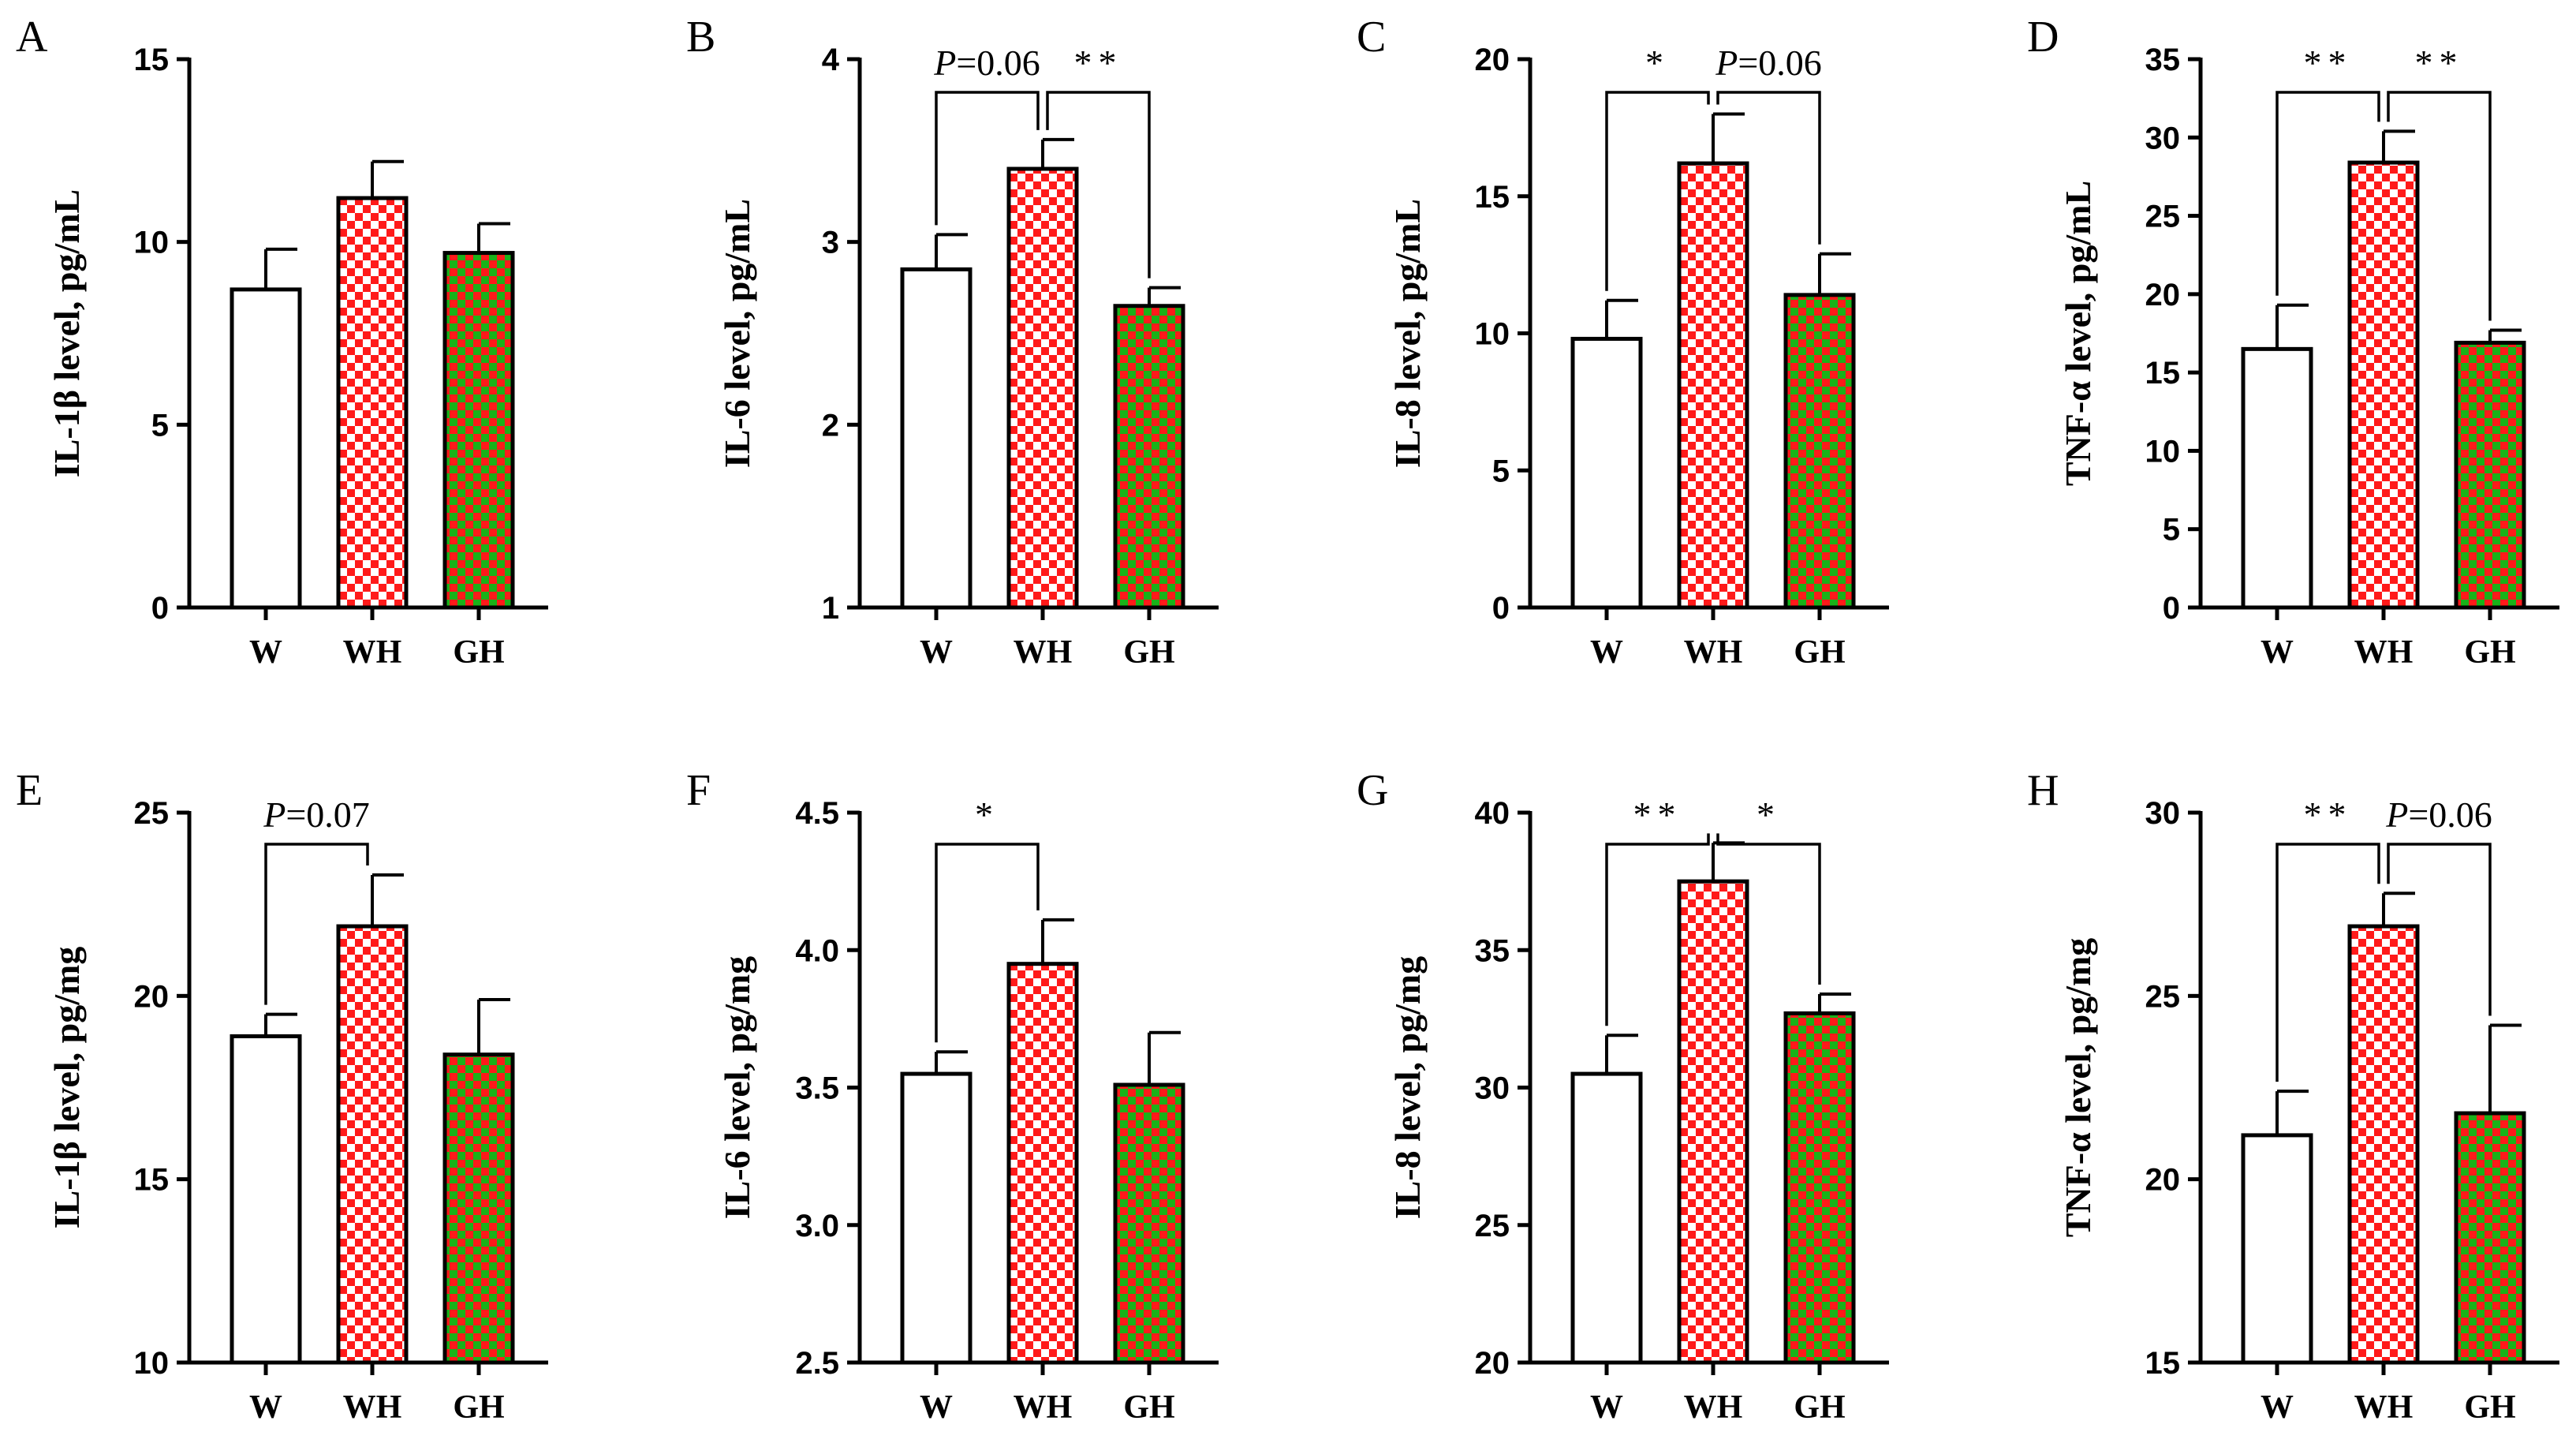 The height and width of the screenshot is (1443, 2576). Describe the element at coordinates (830, 425) in the screenshot. I see `y-tick-label: 2` at that location.